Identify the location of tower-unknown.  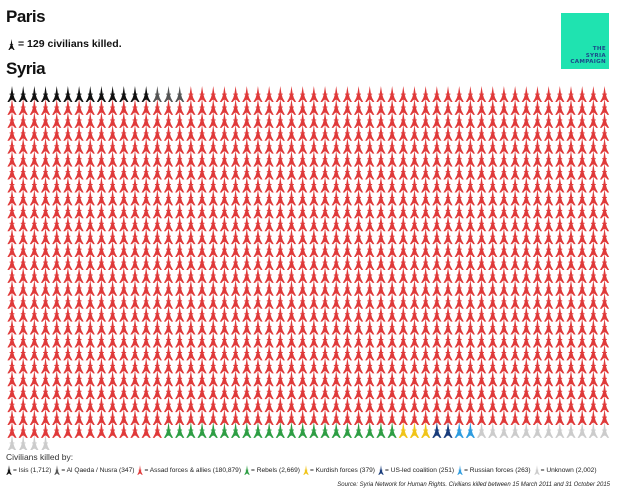
(493, 429).